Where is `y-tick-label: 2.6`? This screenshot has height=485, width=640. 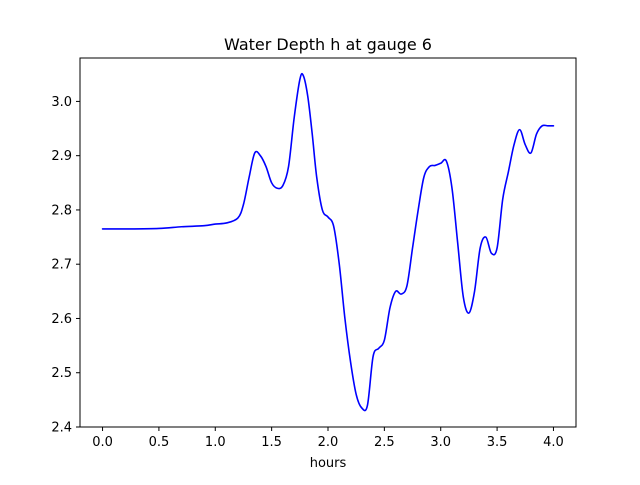 y-tick-label: 2.6 is located at coordinates (61, 319).